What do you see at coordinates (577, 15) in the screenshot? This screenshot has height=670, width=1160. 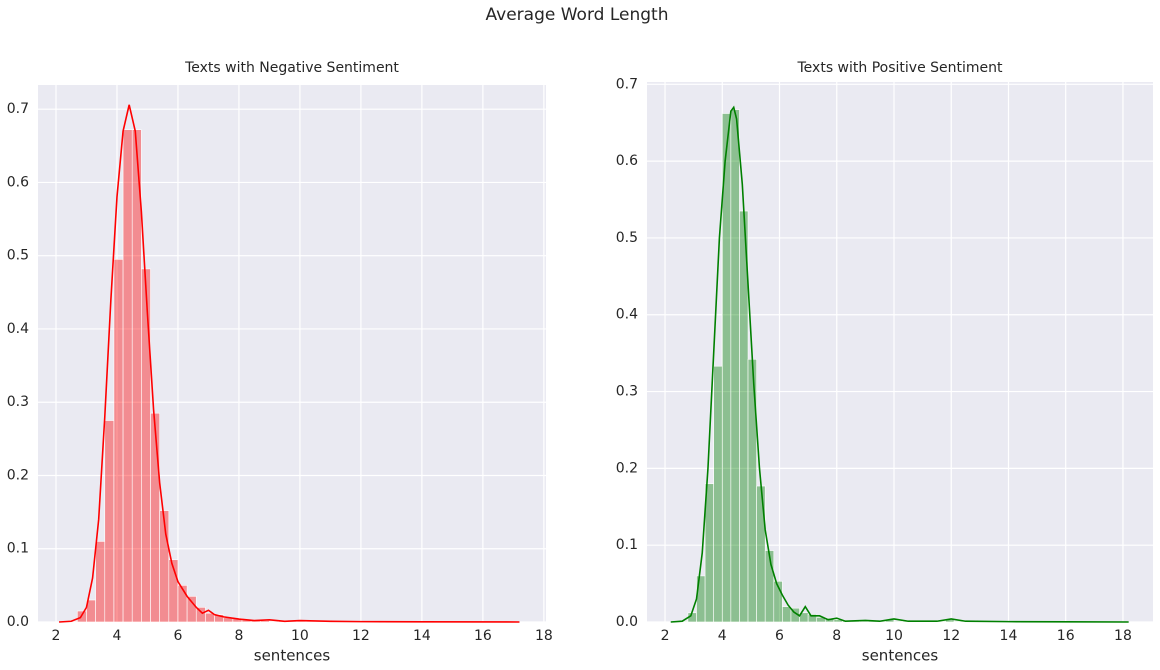 I see `figure-title: Average Word Length` at bounding box center [577, 15].